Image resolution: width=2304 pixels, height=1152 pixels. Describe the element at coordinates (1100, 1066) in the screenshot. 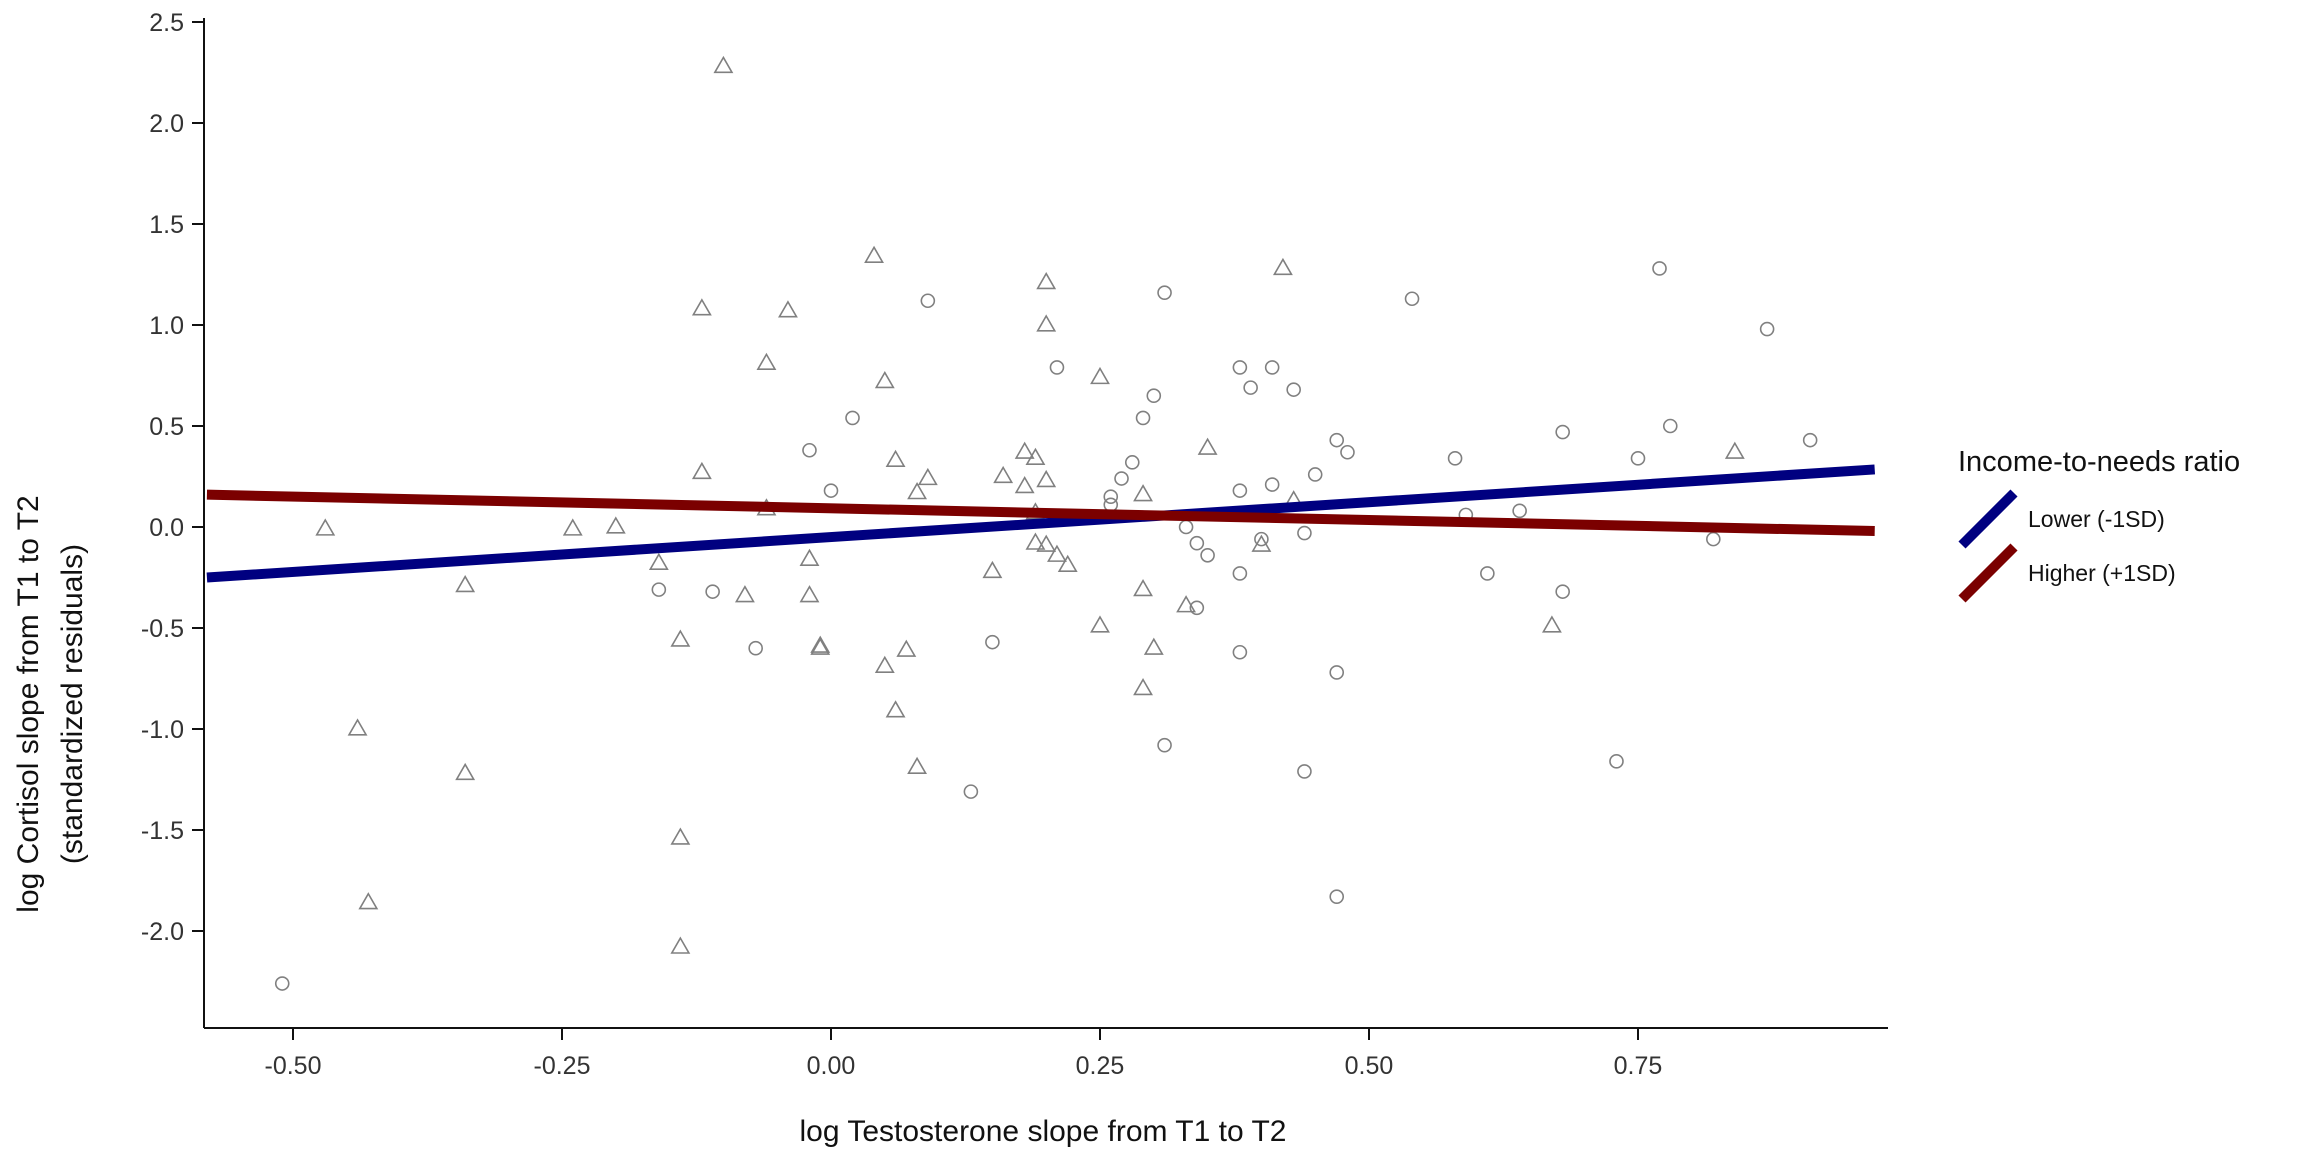

I see `x-tick-label: 0.25` at that location.